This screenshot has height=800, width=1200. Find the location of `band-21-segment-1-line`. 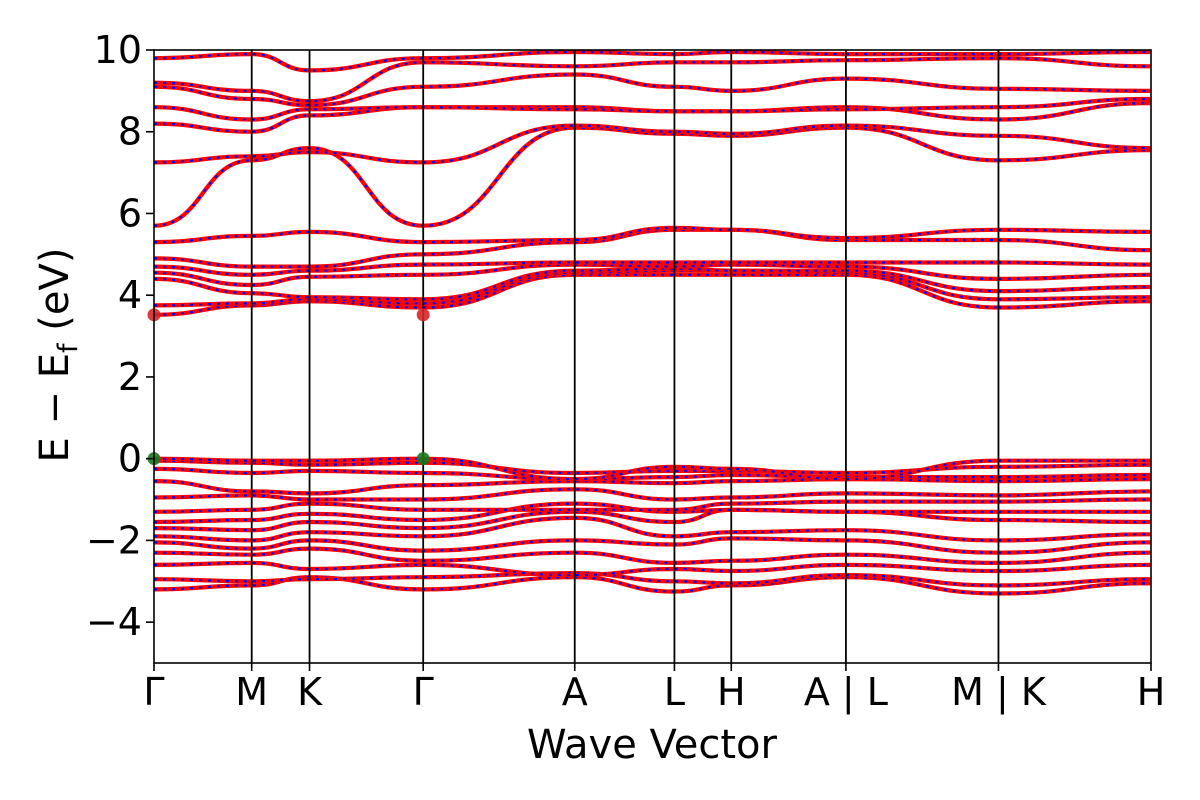

band-21-segment-1-line is located at coordinates (922, 144).